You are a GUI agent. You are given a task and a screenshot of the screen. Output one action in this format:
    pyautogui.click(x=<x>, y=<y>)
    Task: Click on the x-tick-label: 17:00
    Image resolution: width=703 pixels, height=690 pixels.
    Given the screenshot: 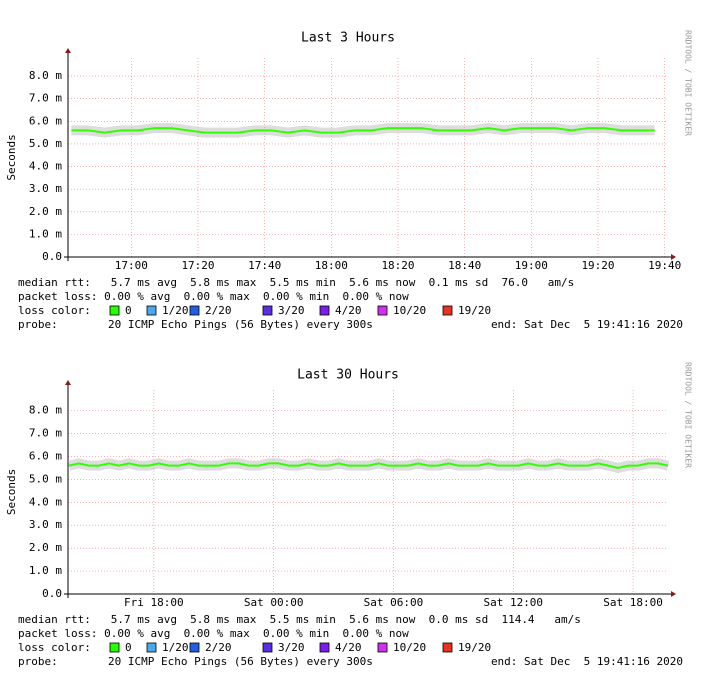 What is the action you would take?
    pyautogui.click(x=131, y=265)
    